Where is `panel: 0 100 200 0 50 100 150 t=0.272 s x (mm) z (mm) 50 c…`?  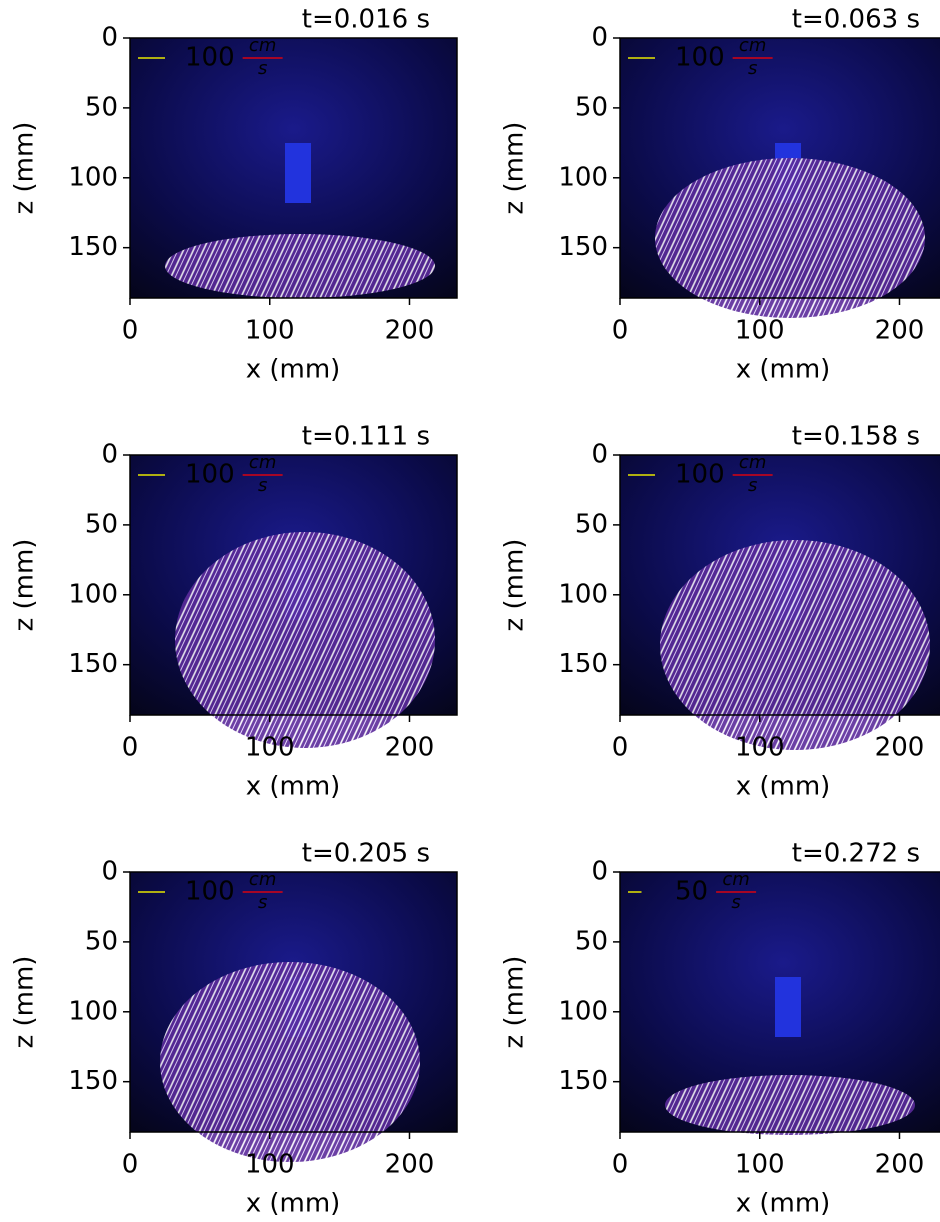 panel: 0 100 200 0 50 100 150 t=0.272 s x (mm) z (mm) 50 c… is located at coordinates (720, 1029).